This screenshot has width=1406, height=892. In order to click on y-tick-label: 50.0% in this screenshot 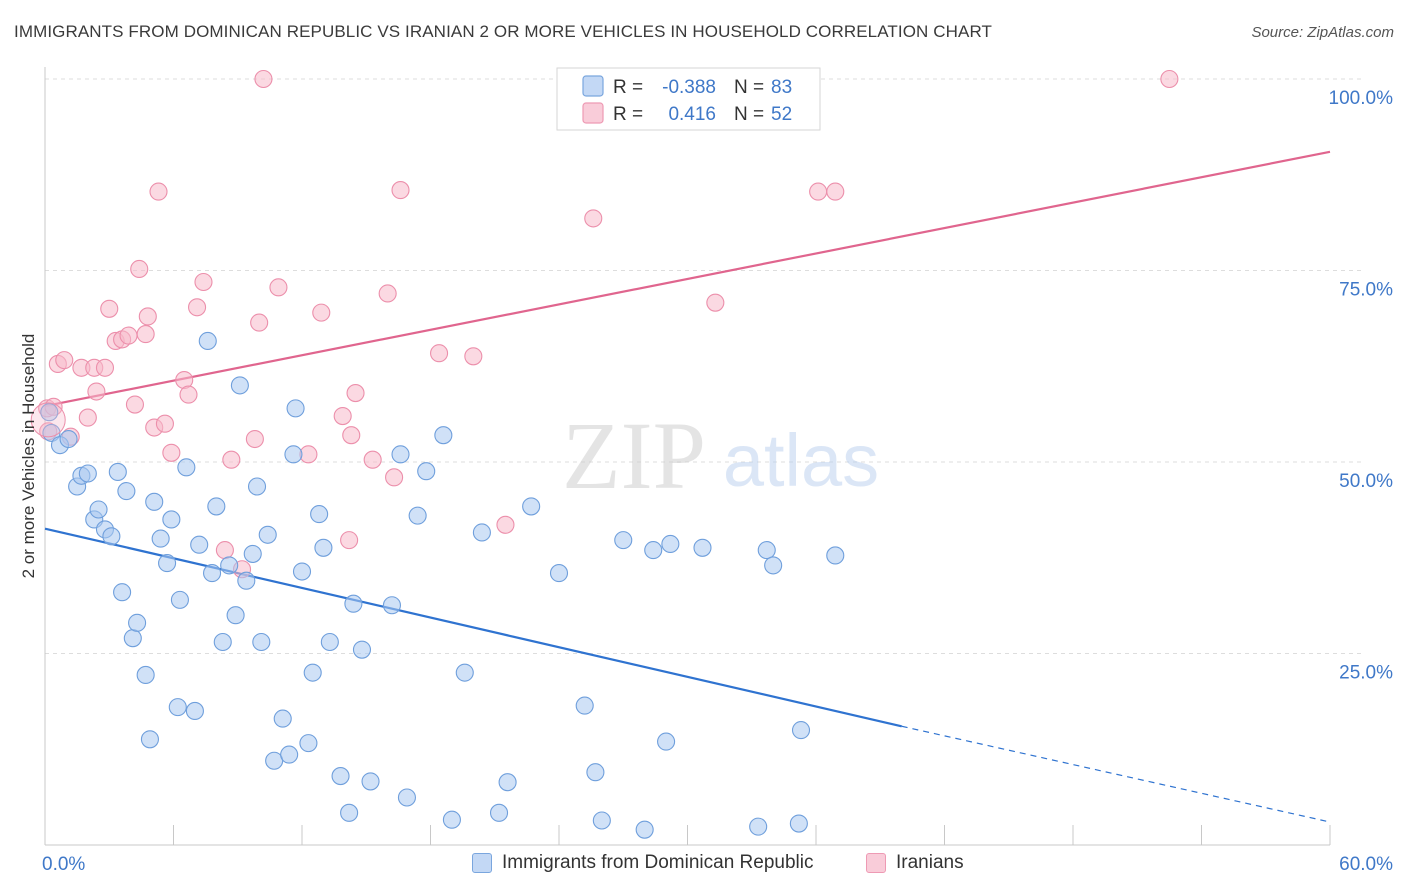, I will do `click(1366, 481)`.